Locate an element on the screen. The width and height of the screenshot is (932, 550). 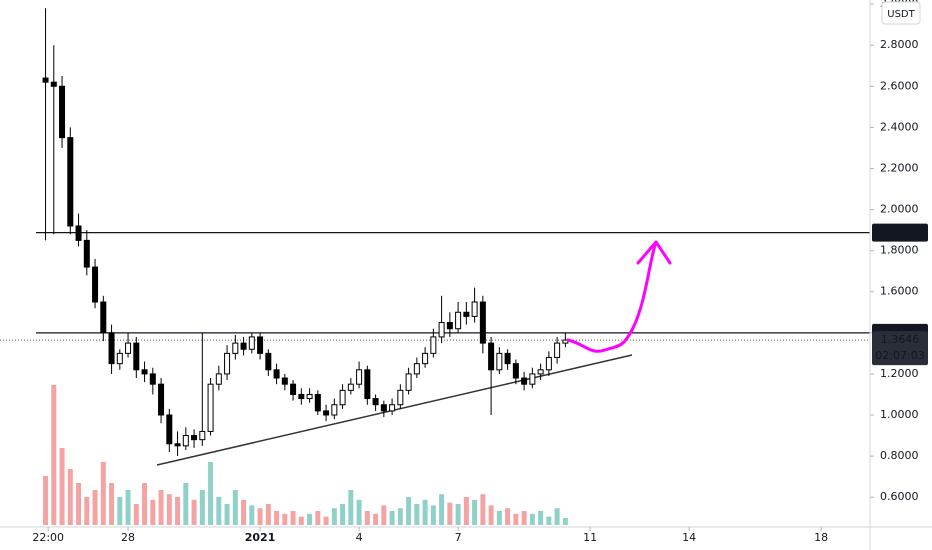
y-tick-label: 1.6000 is located at coordinates (899, 291).